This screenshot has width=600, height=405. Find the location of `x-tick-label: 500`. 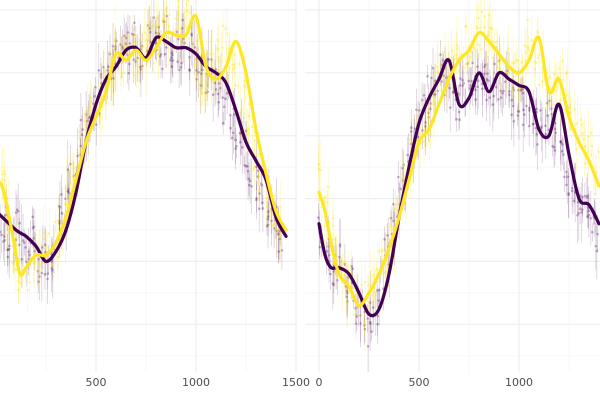

x-tick-label: 500 is located at coordinates (96, 382).